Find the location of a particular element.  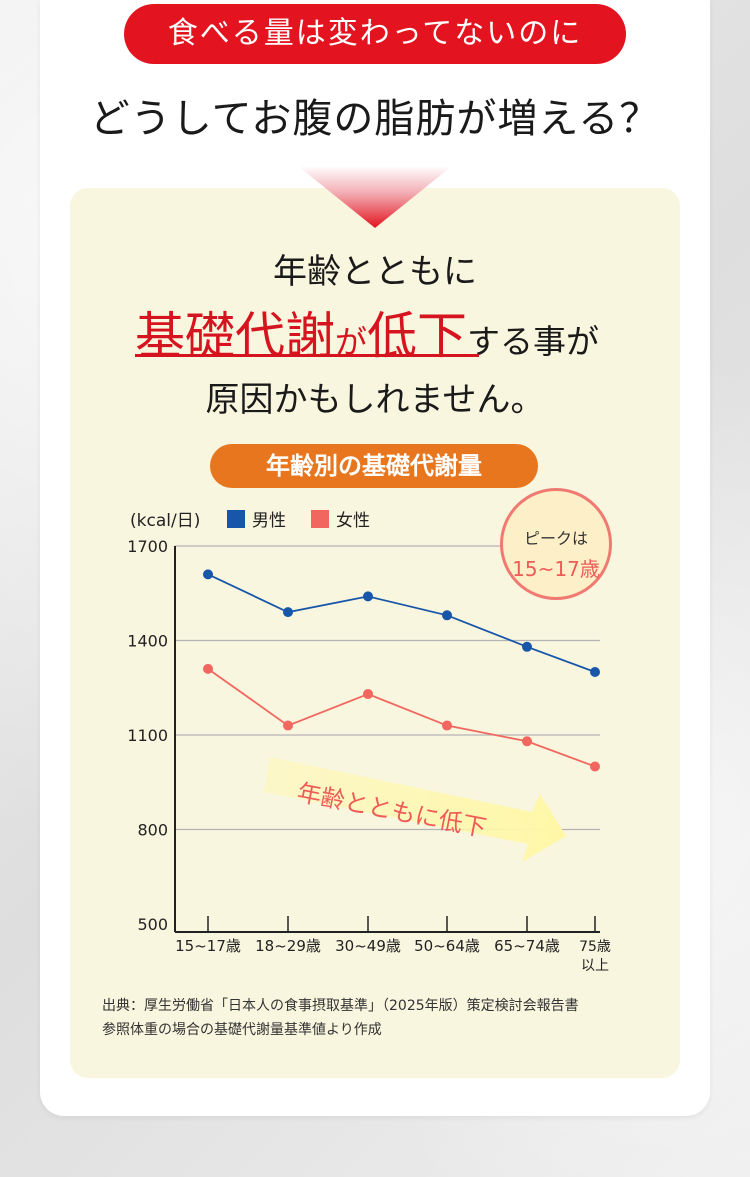

y-tick-label: 800 is located at coordinates (152, 830).